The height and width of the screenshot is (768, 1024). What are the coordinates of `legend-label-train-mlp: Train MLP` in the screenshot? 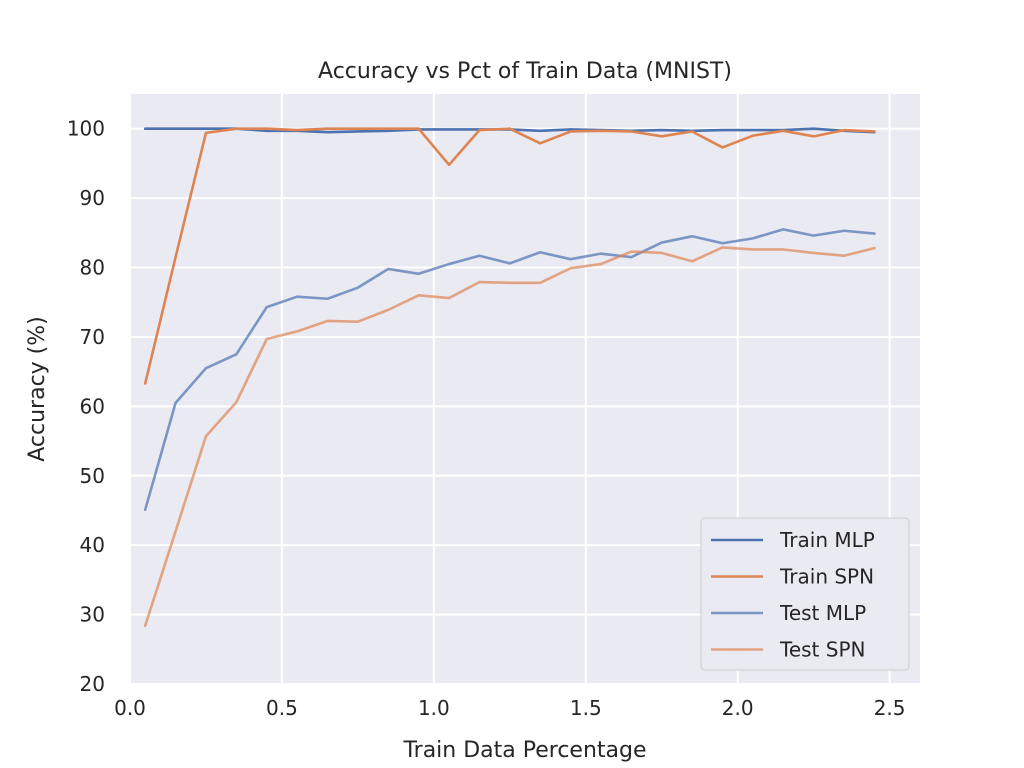 It's located at (827, 540).